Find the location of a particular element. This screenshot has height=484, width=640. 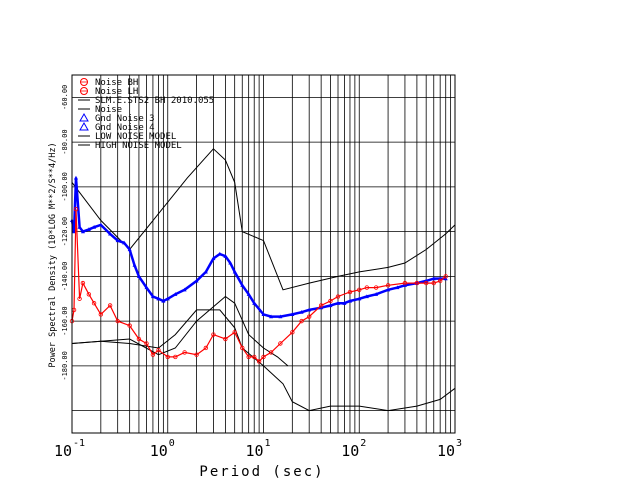

legend-label: Noise is located at coordinates (108, 110).